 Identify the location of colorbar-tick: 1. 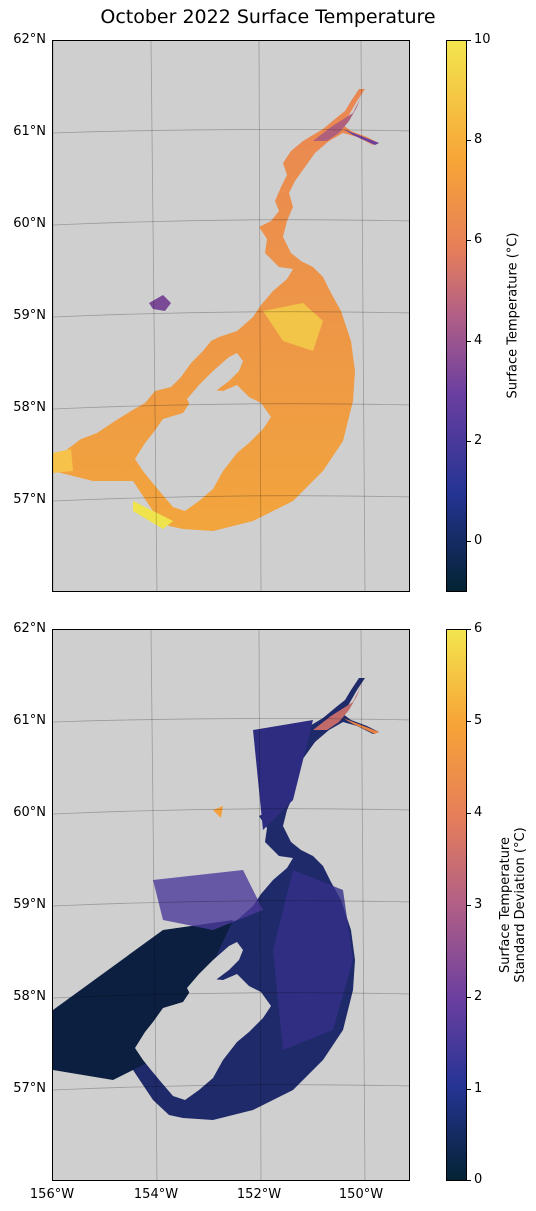
(478, 1088).